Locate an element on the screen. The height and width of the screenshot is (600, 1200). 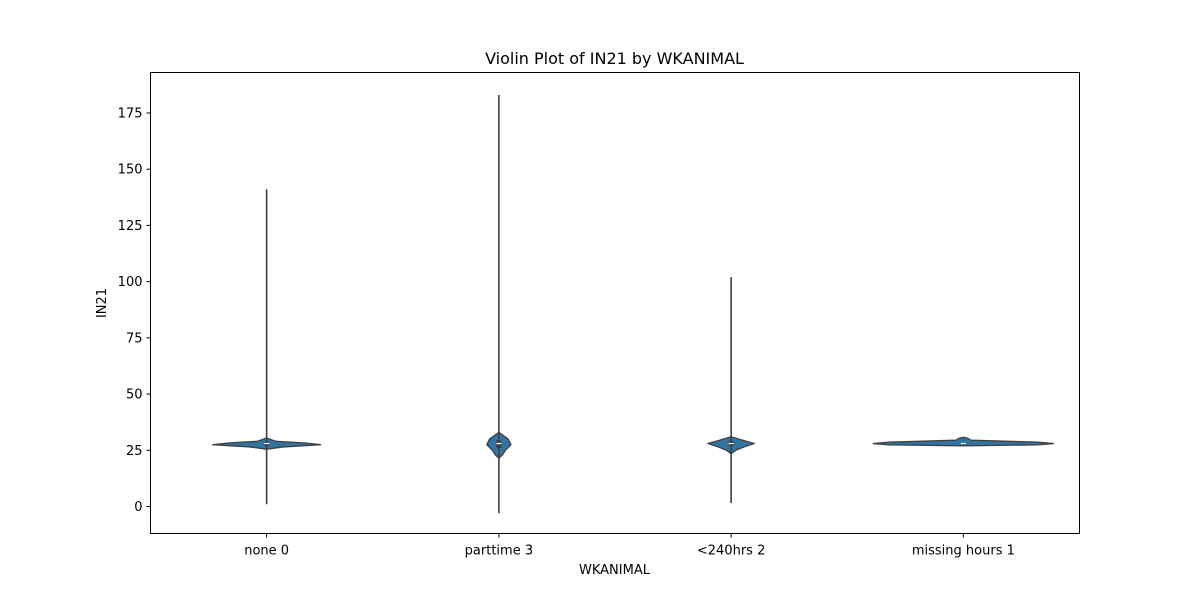
x-tick-label: missing hours 1 is located at coordinates (963, 551).